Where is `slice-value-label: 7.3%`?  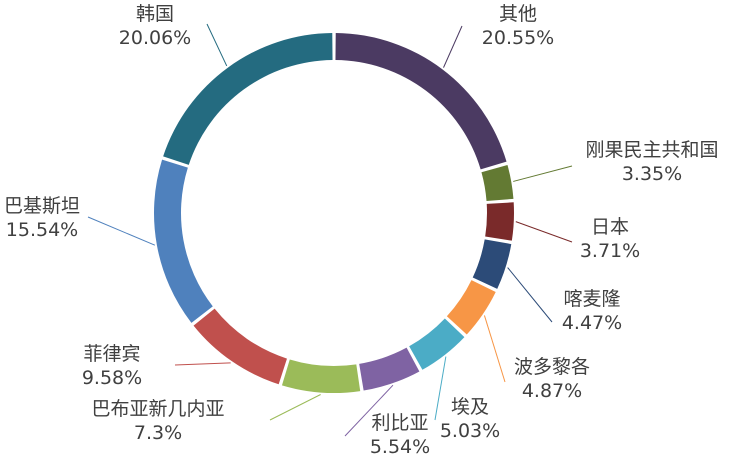 slice-value-label: 7.3% is located at coordinates (158, 433).